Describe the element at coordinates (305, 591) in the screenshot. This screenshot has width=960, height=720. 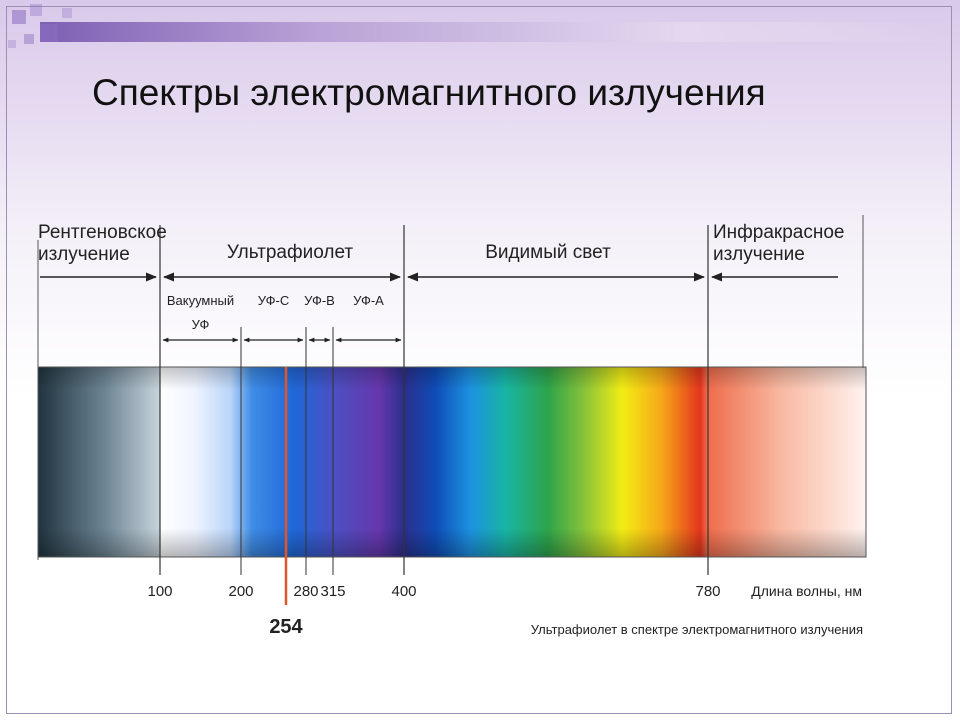
I see `tick-label-280: 280` at that location.